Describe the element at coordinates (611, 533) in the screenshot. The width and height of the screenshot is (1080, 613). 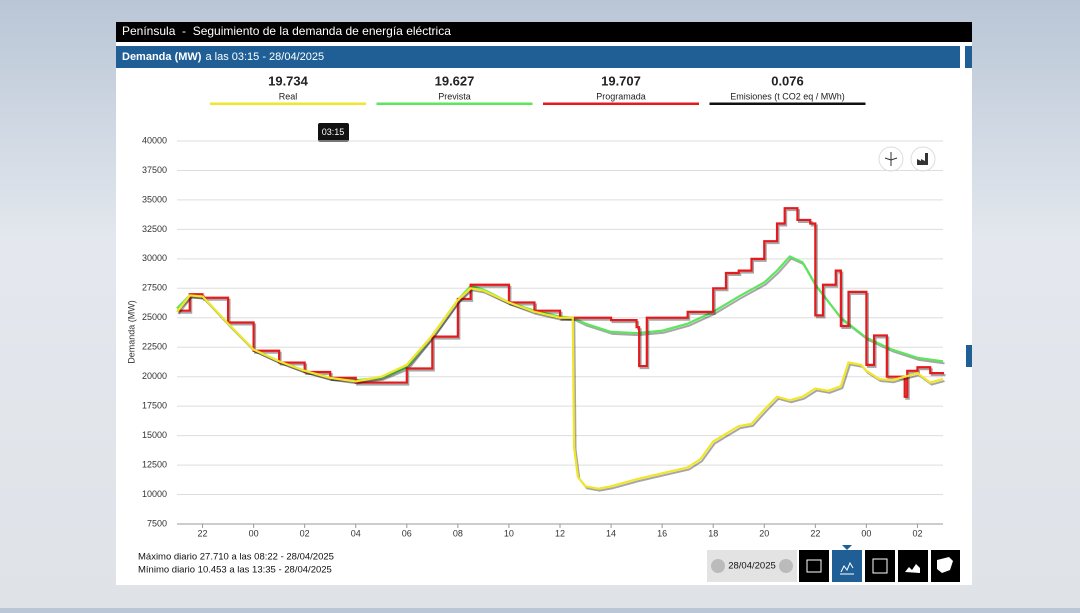
I see `x-tick-label: 14` at that location.